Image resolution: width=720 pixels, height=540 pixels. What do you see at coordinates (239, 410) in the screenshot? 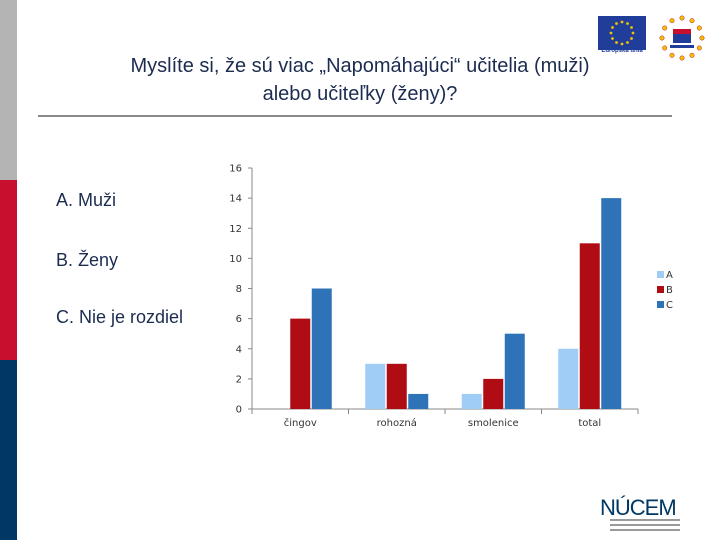
I see `y-tick-label: 0` at bounding box center [239, 410].